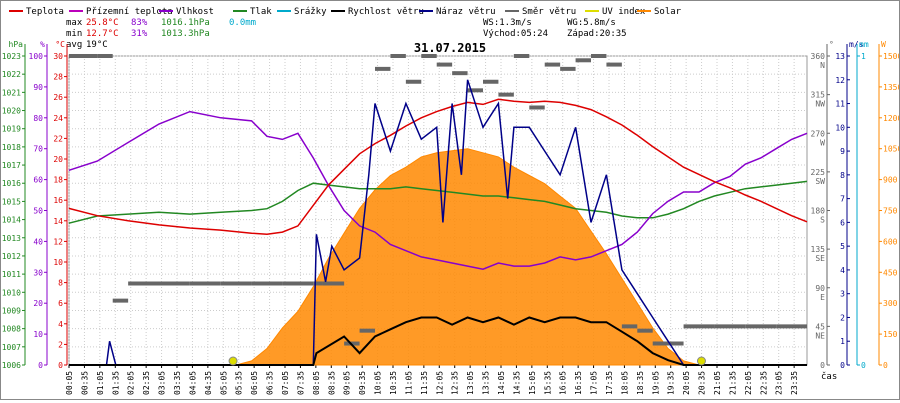 This screenshot has width=900, height=403. I want to click on x-tick-label: 08:05, so click(316, 383).